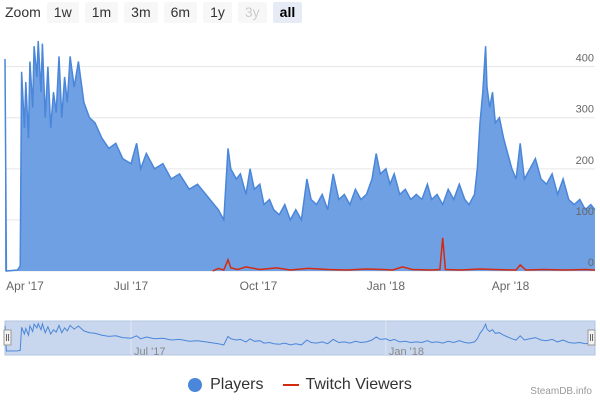  What do you see at coordinates (358, 384) in the screenshot?
I see `legend-label-twitch: Twitch Viewers` at bounding box center [358, 384].